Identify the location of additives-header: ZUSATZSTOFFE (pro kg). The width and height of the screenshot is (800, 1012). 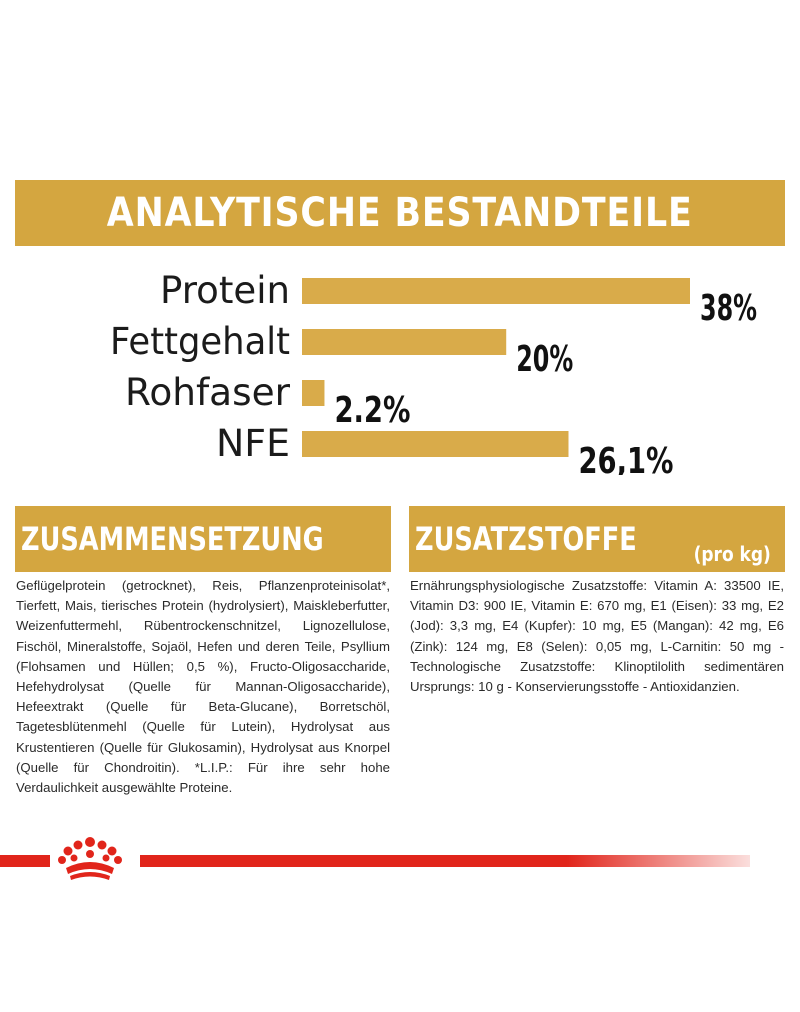
(597, 539).